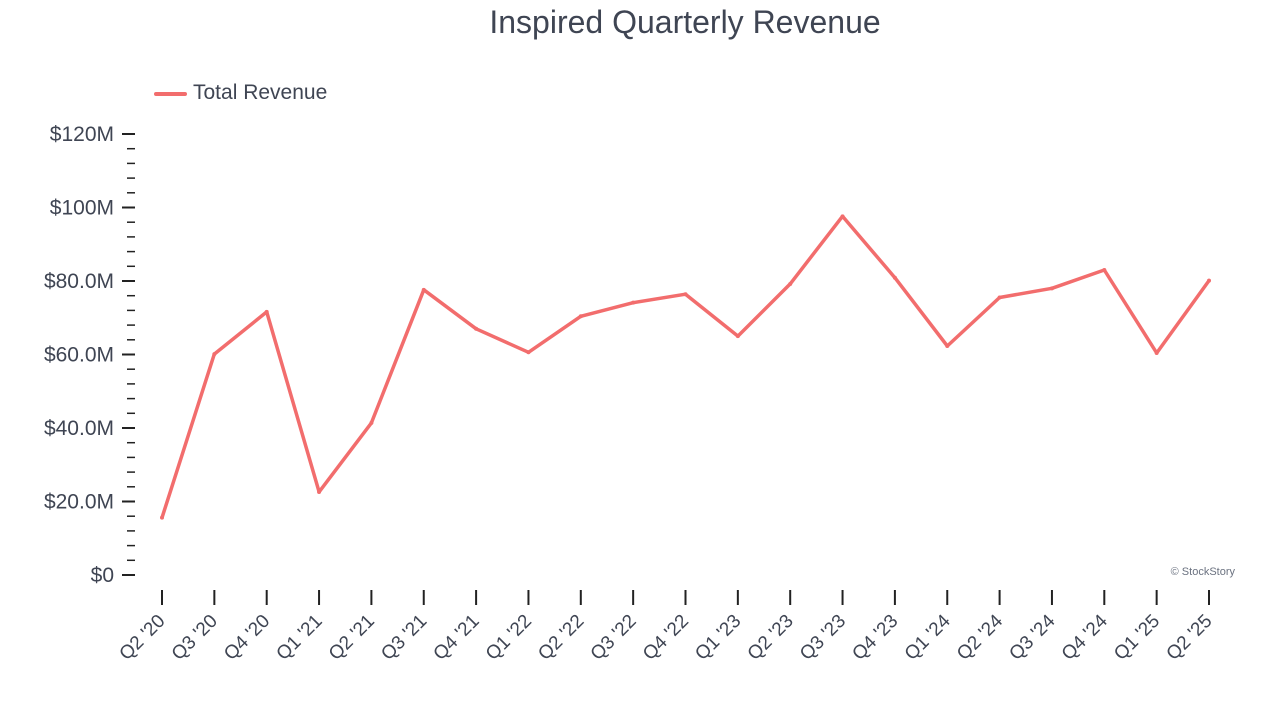  What do you see at coordinates (247, 638) in the screenshot?
I see `x-tick-label: Q4 '20` at bounding box center [247, 638].